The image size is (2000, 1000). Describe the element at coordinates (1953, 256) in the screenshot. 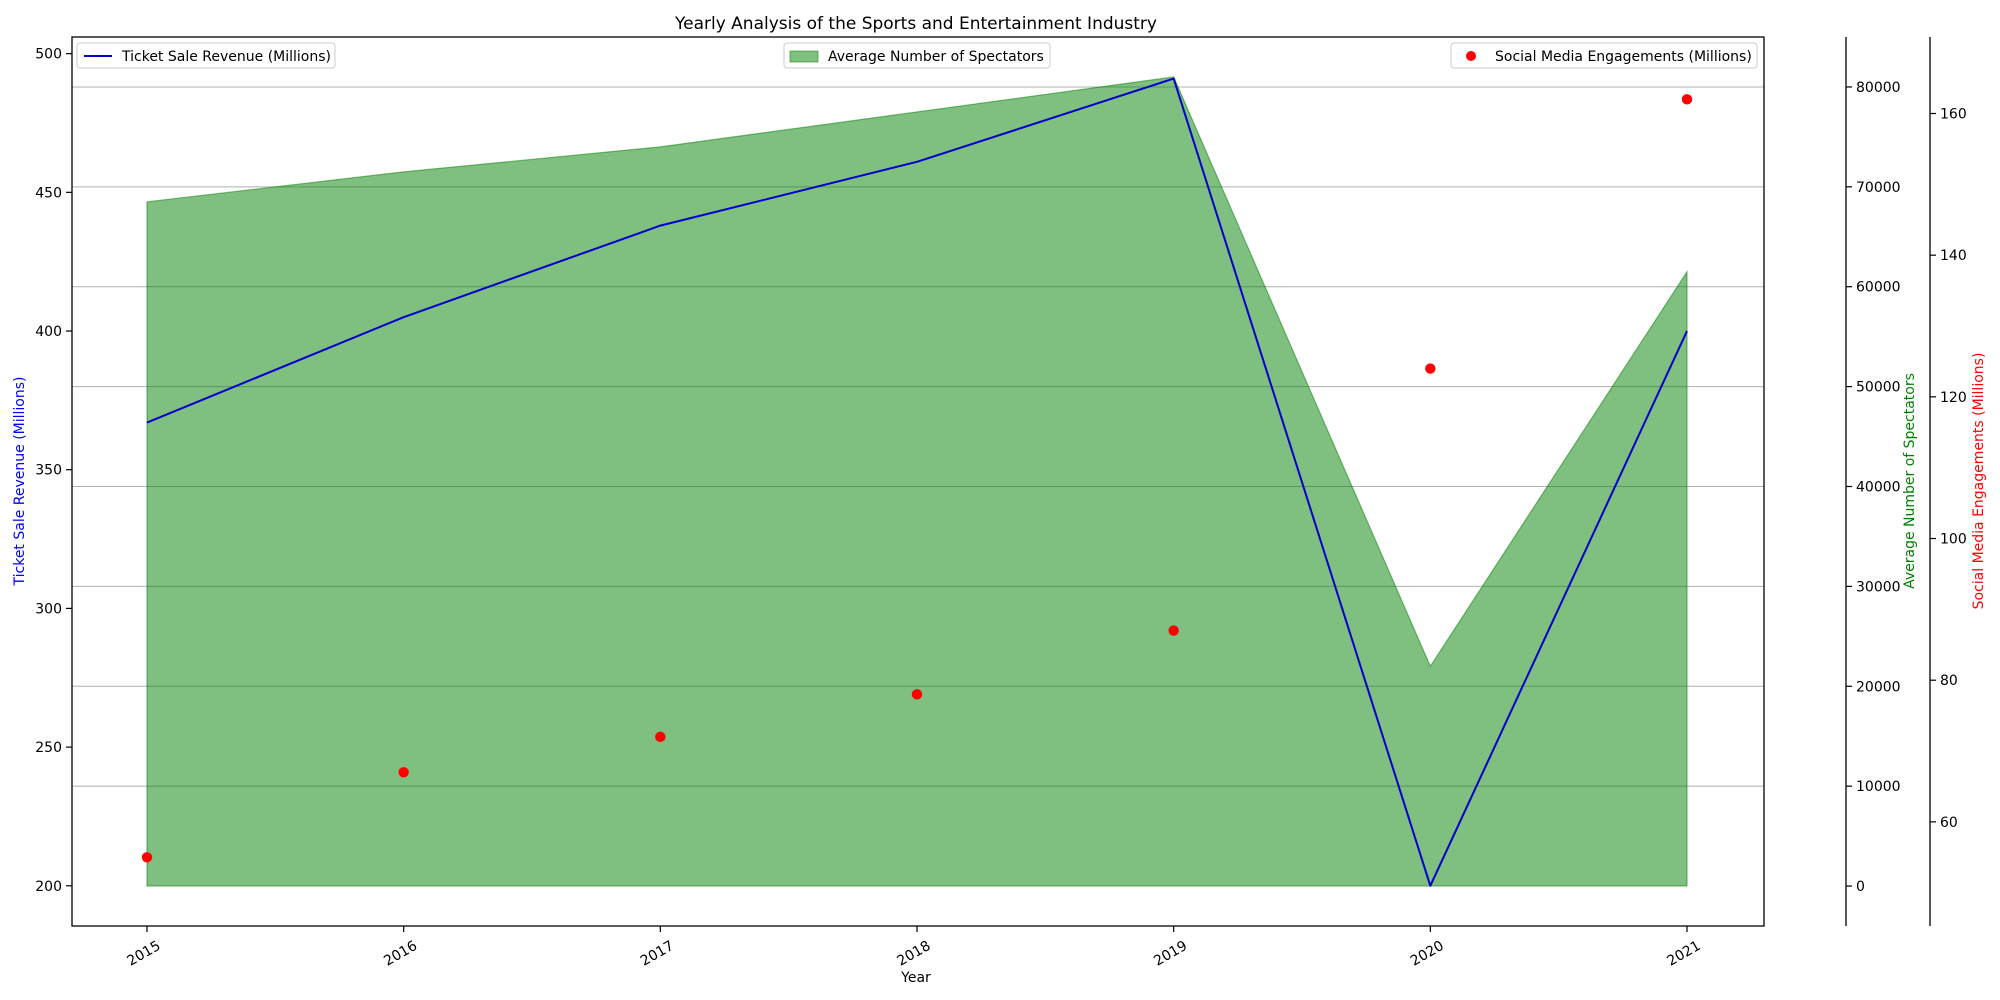

I see `engagements-y-tick-label: 140` at that location.